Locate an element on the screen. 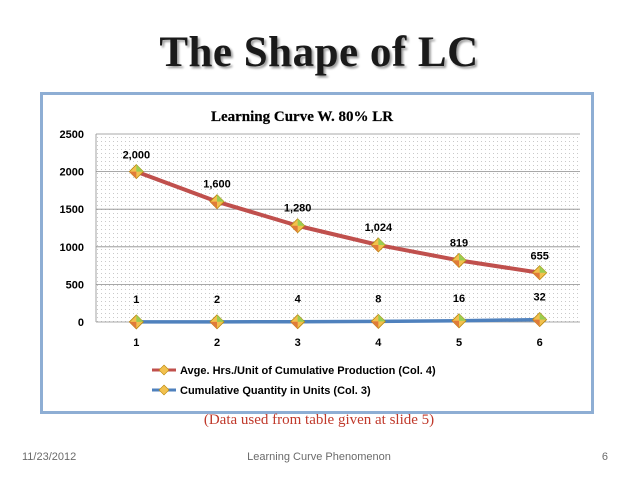 Image resolution: width=638 pixels, height=479 pixels. y-axis-ticks: 0 500 1000 1500 2000 2500 is located at coordinates (72, 229).